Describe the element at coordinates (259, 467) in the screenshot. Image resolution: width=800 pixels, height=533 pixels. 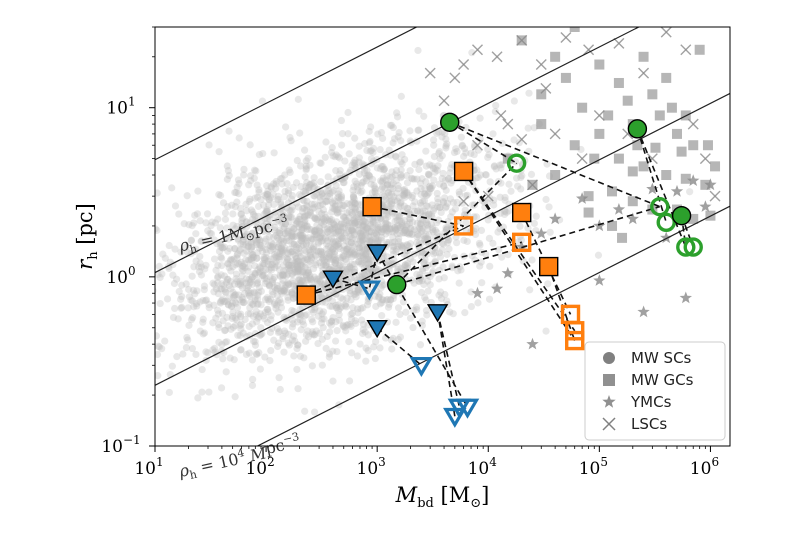
I see `x-tick-label: 10²` at that location.